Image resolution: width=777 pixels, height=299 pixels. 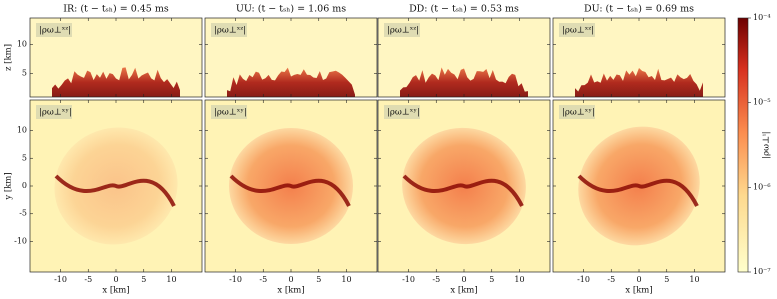 I want to click on colorbar-label: |ρω⊥ⁱ|, so click(x=767, y=144).